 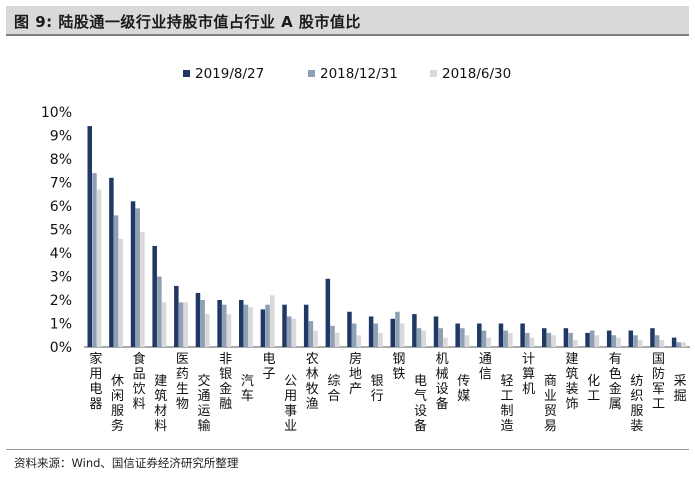 I want to click on y-tick-label: 0%, so click(x=61, y=348).